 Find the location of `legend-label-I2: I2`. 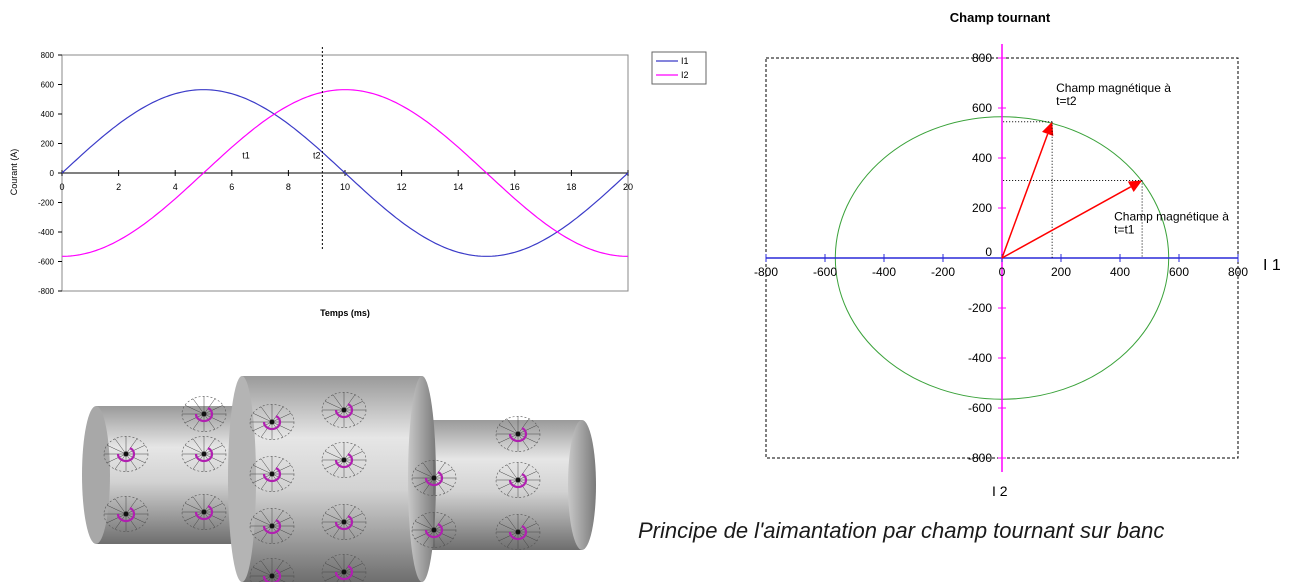

legend-label-I2: I2 is located at coordinates (685, 75).